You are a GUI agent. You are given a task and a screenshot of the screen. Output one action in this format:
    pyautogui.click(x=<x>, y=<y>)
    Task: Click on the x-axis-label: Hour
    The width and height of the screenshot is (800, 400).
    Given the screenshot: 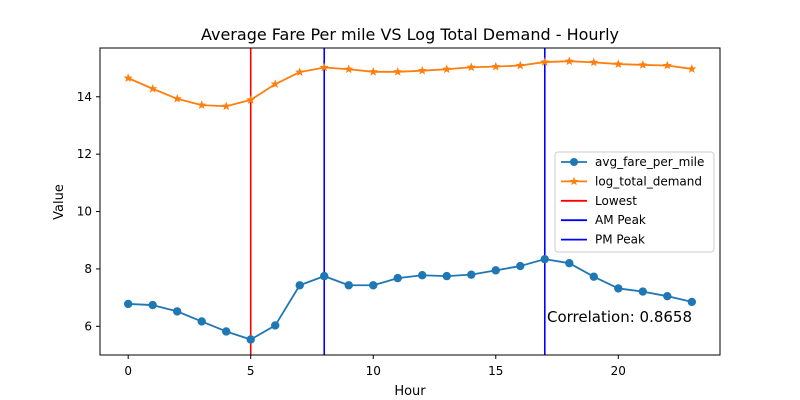 What is the action you would take?
    pyautogui.click(x=410, y=391)
    